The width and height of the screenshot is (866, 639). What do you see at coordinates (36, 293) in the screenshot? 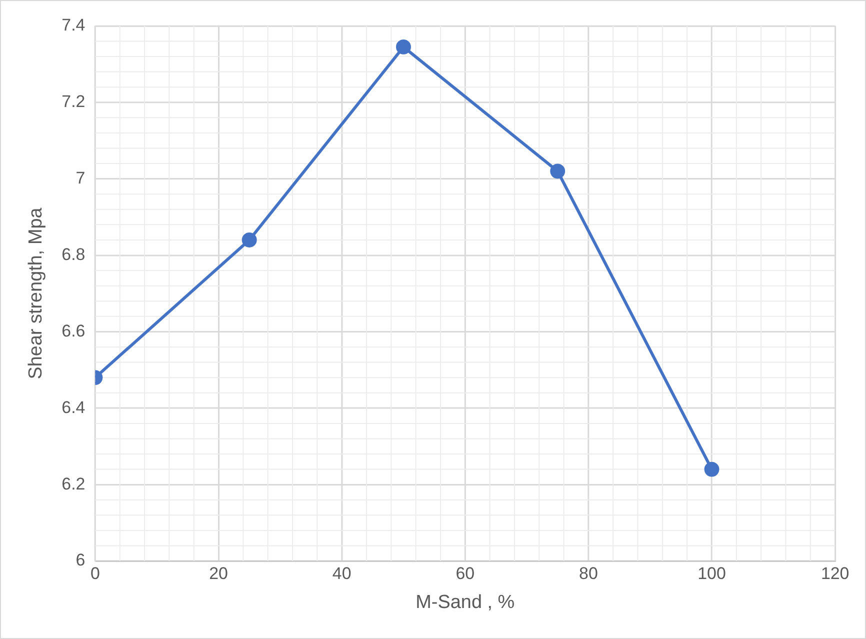
I see `y-axis-title: Shear strength, Mpa` at bounding box center [36, 293].